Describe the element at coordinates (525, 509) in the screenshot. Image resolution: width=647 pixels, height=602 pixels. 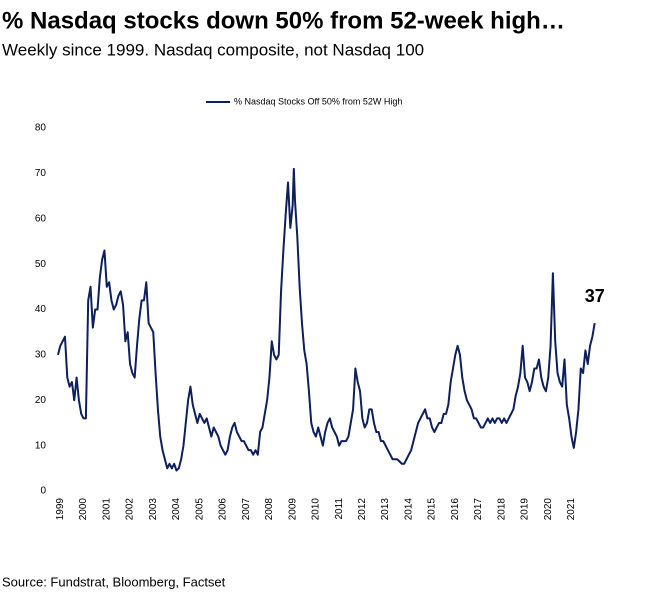
I see `x-tick-label: 2019` at that location.